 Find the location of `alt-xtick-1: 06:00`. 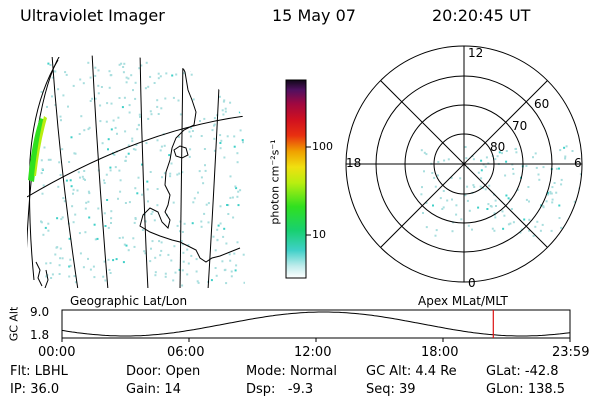

alt-xtick-1: 06:00 is located at coordinates (186, 352).